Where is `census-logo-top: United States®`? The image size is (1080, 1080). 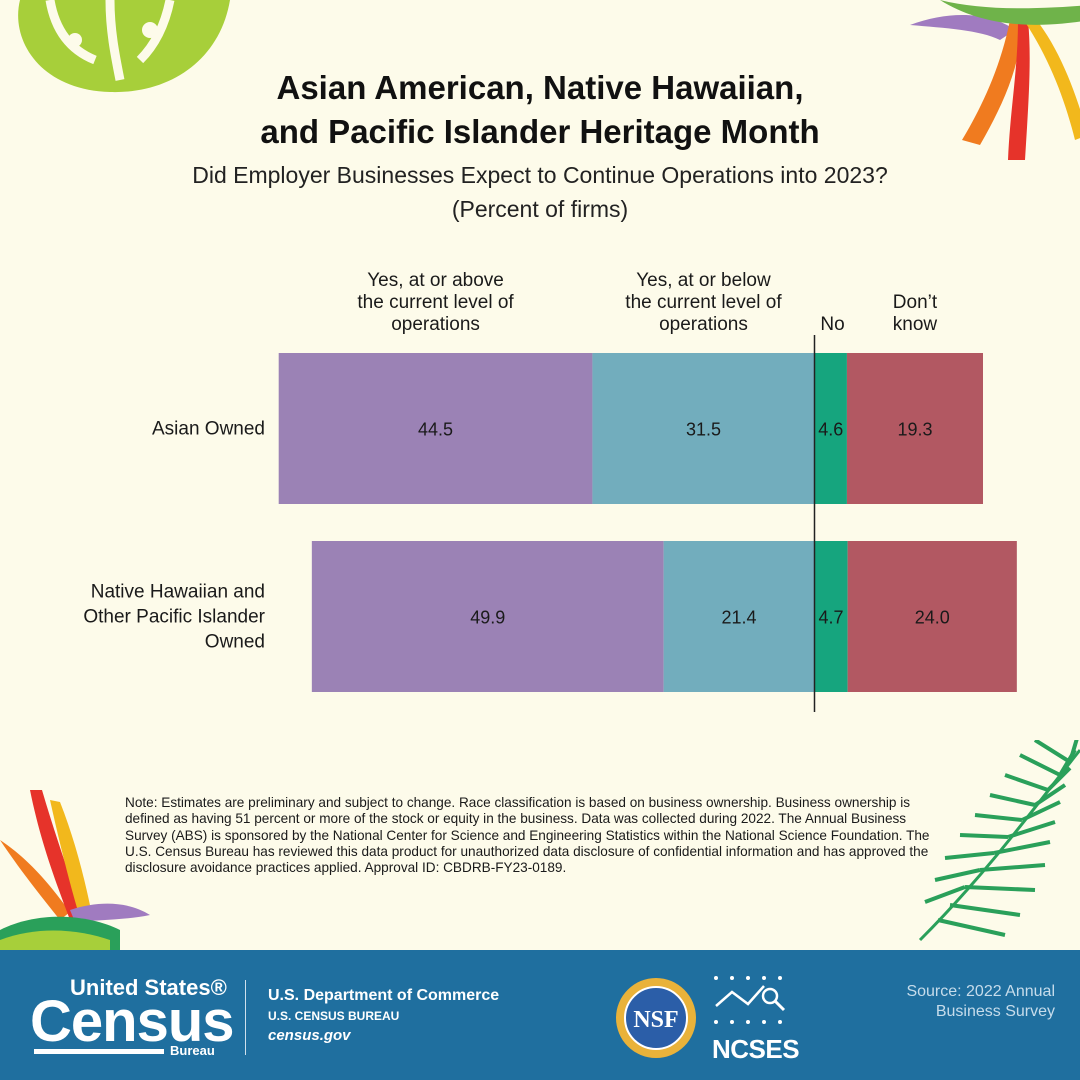 census-logo-top: United States® is located at coordinates (148, 987).